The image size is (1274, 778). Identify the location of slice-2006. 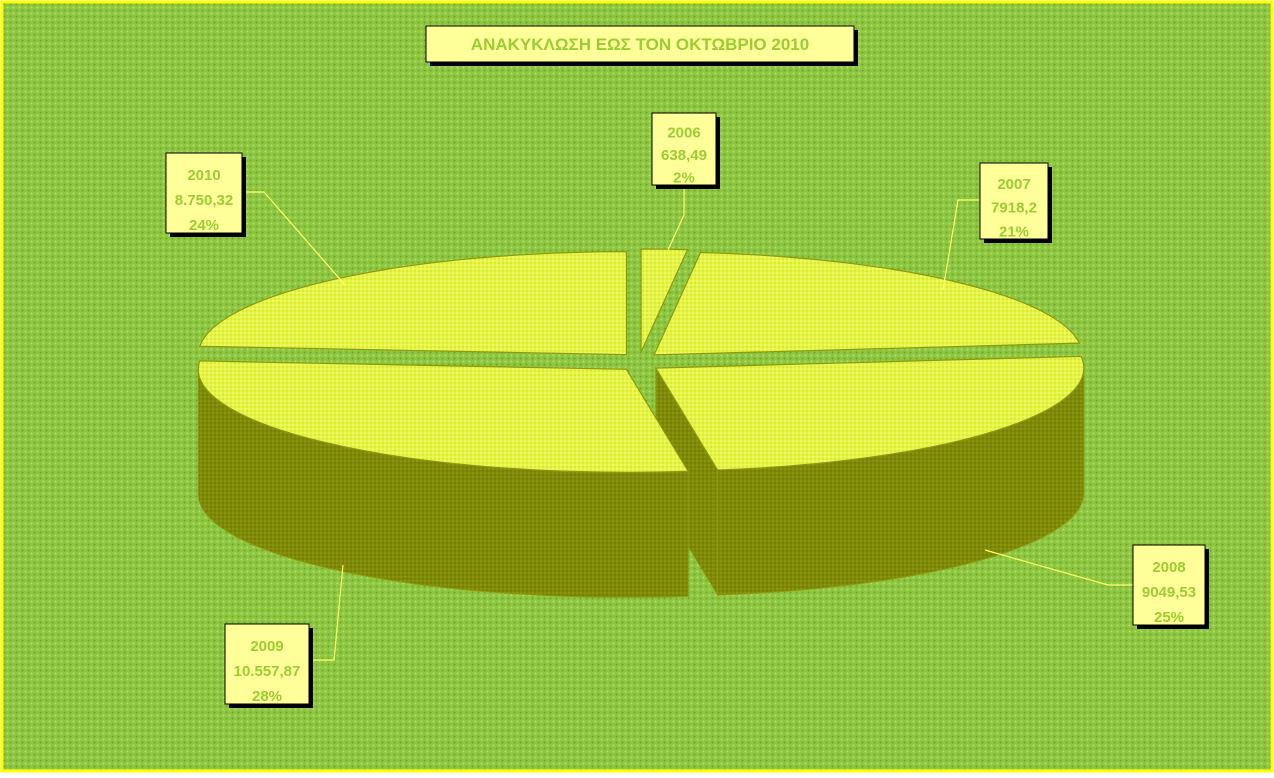
(664, 300).